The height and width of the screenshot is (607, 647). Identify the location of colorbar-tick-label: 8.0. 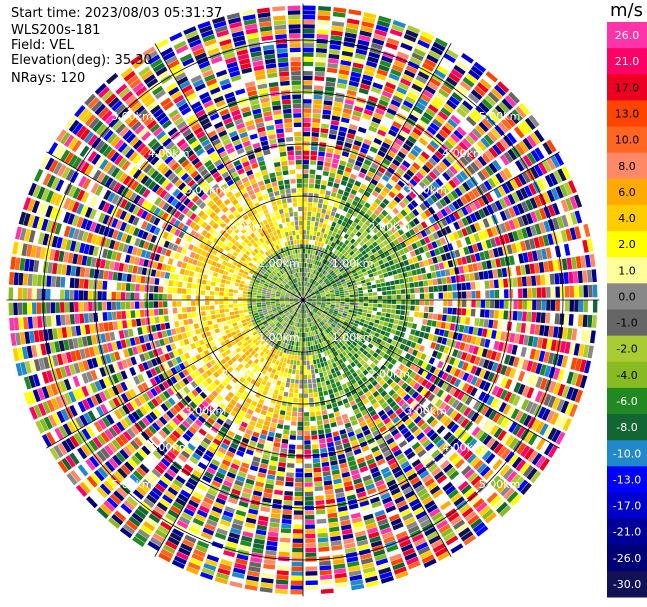
(627, 166).